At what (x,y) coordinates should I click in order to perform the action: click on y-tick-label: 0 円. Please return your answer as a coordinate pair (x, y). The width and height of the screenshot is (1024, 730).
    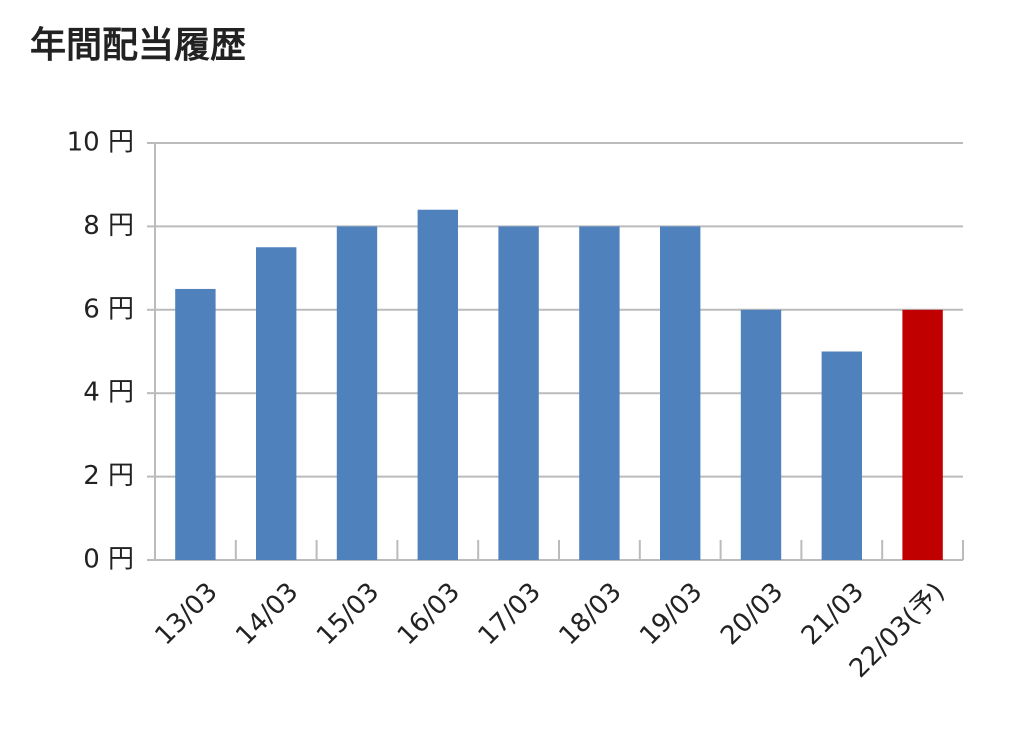
    Looking at the image, I should click on (108, 560).